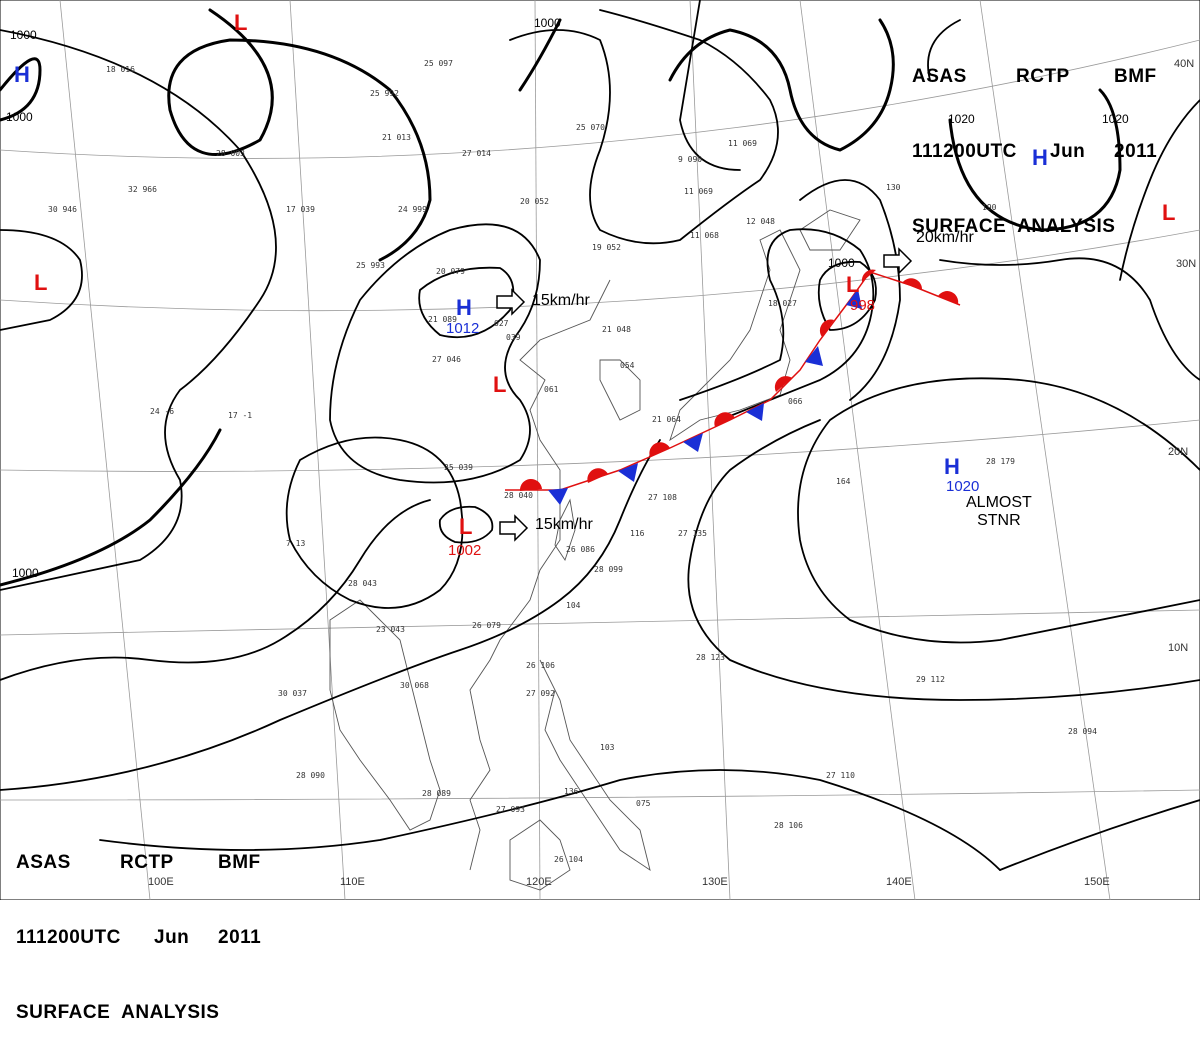 The image size is (1200, 1050). Describe the element at coordinates (120, 69) in the screenshot. I see `station-plot: 18 016` at that location.